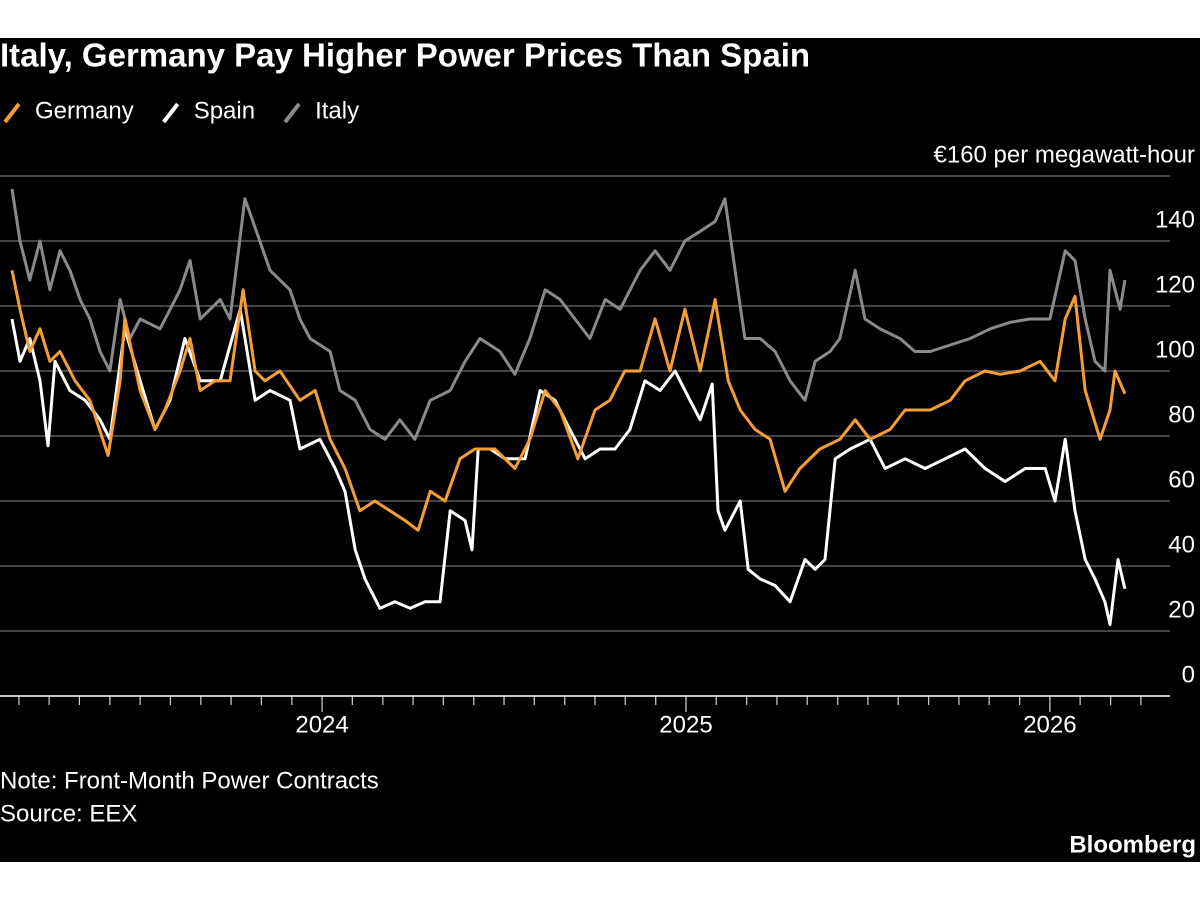 The height and width of the screenshot is (900, 1200). What do you see at coordinates (1175, 219) in the screenshot?
I see `y-tick-label: 140` at bounding box center [1175, 219].